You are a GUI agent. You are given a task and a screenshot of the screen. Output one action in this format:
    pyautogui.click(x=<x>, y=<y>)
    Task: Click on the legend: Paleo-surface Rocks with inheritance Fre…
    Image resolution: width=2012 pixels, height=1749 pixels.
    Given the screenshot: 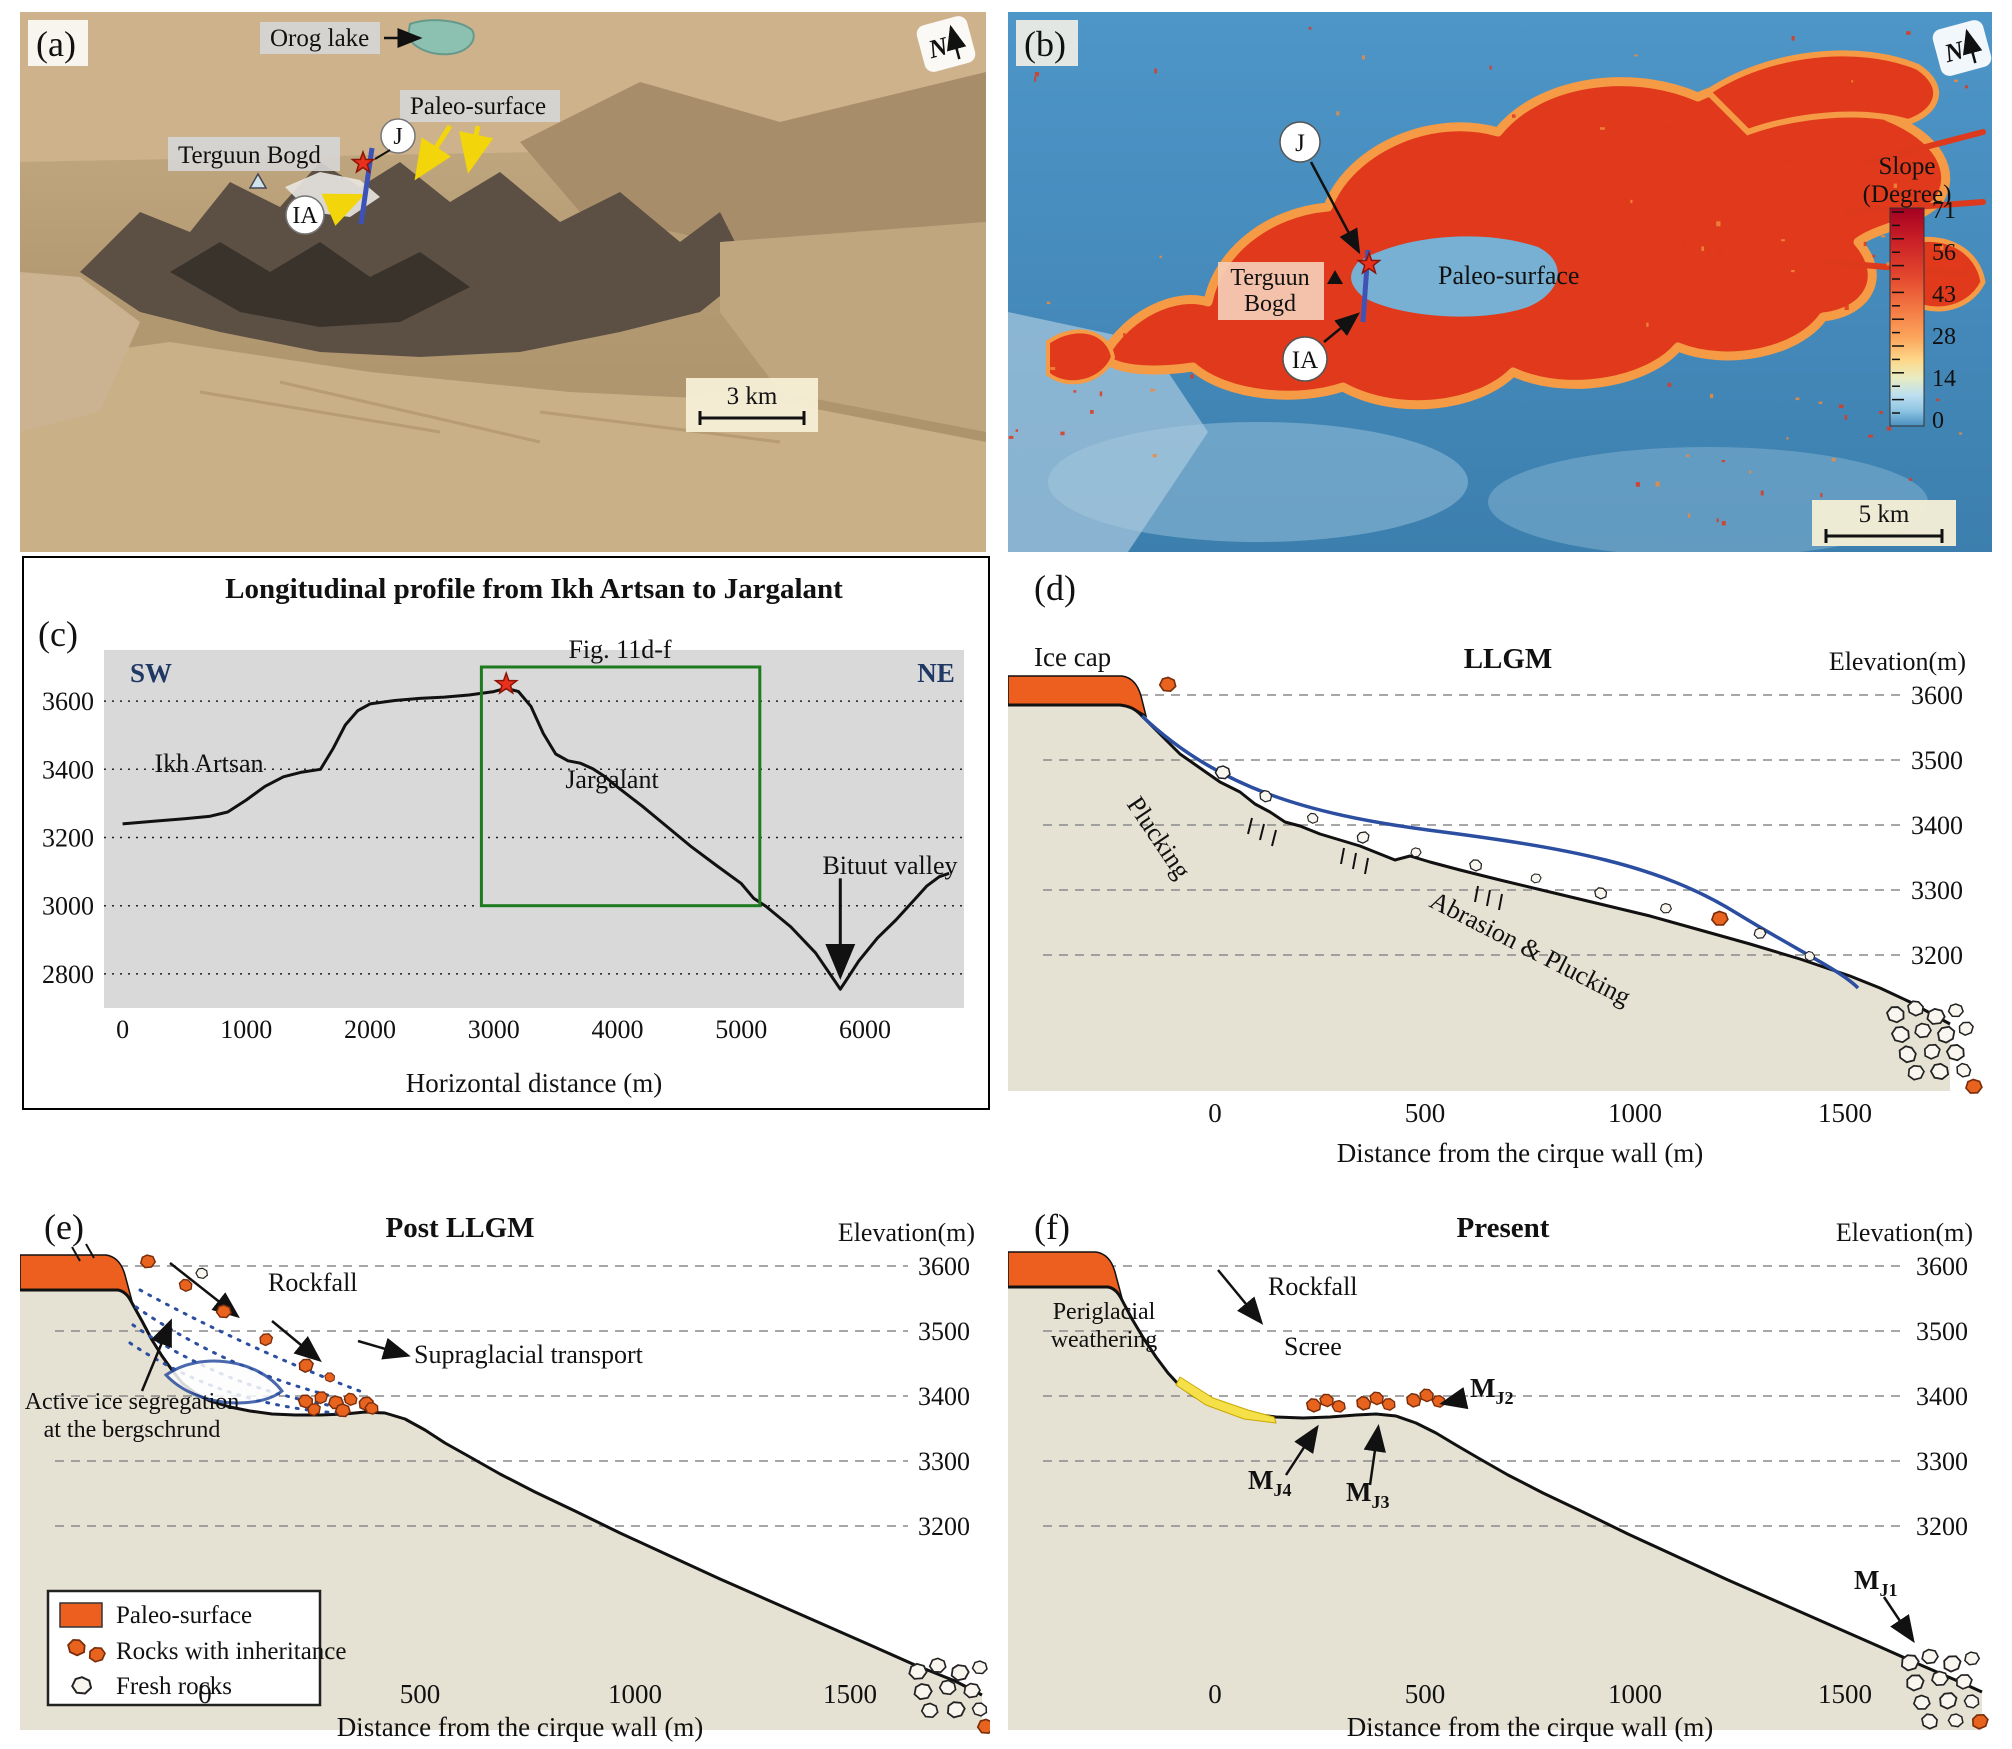 What is the action you would take?
    pyautogui.click(x=196, y=1648)
    